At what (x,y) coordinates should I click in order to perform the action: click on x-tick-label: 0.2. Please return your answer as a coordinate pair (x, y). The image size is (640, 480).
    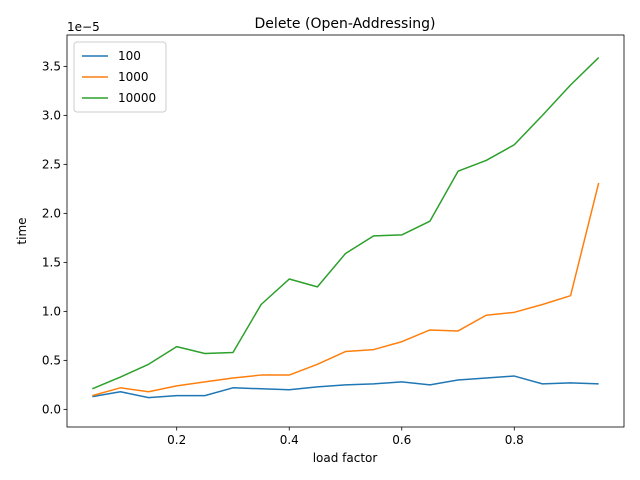
    Looking at the image, I should click on (176, 440).